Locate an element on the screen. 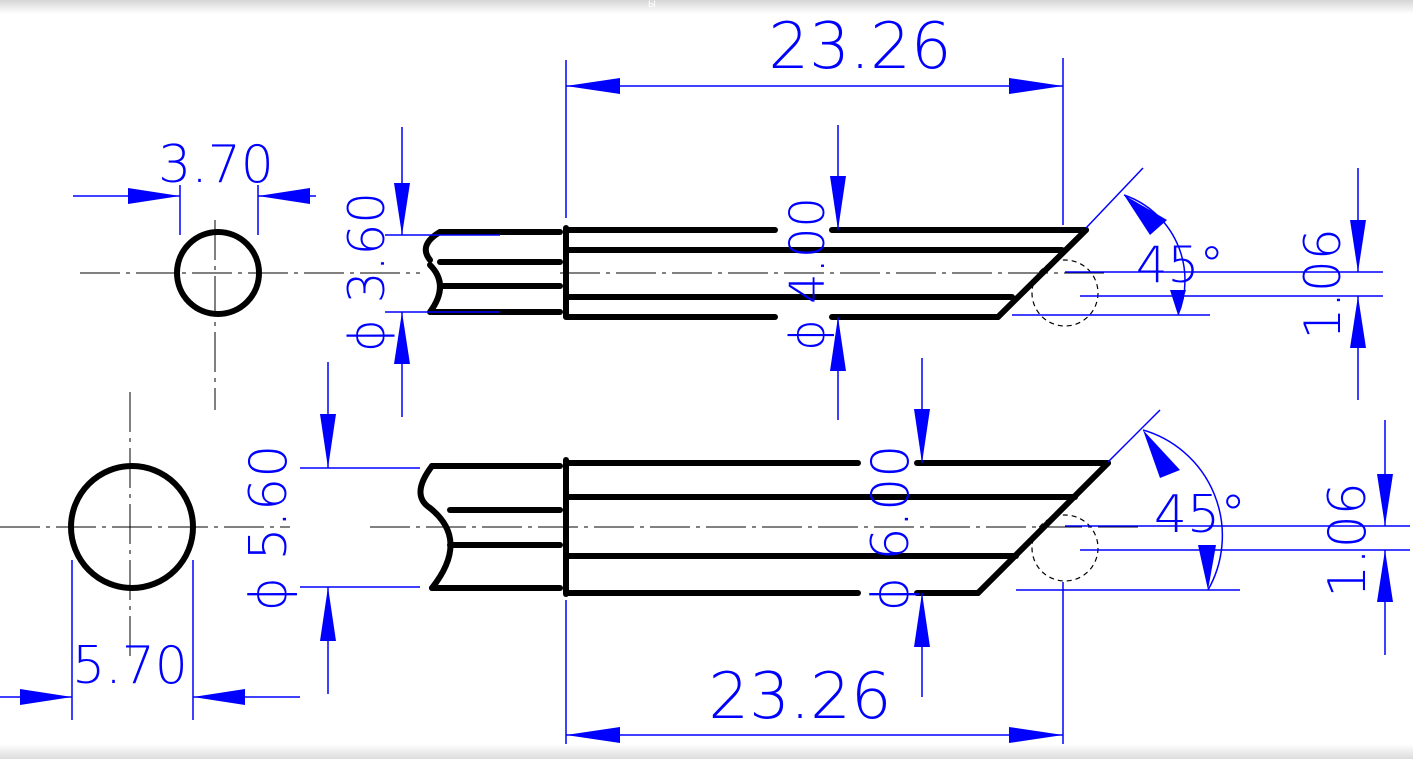 The height and width of the screenshot is (759, 1413). bottom-angle-arc is located at coordinates (1183, 510).